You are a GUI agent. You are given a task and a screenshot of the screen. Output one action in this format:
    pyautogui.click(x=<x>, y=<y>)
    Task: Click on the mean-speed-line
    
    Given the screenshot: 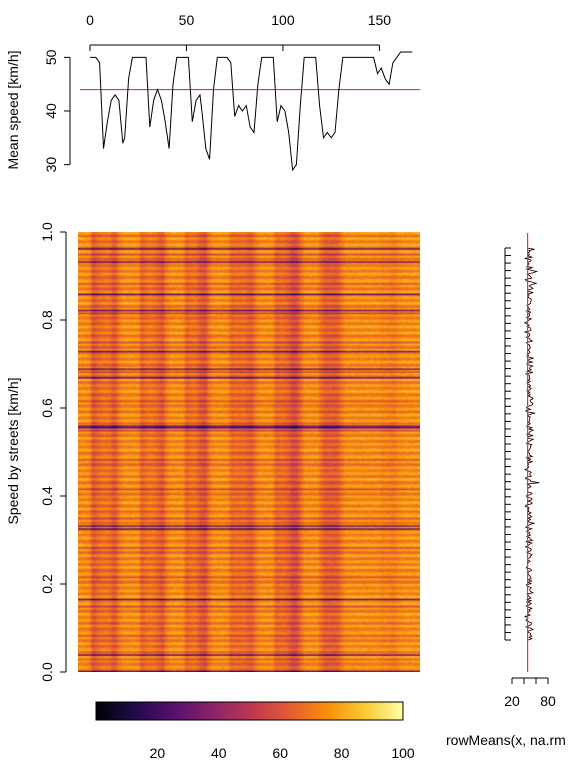 What is the action you would take?
    pyautogui.click(x=251, y=111)
    